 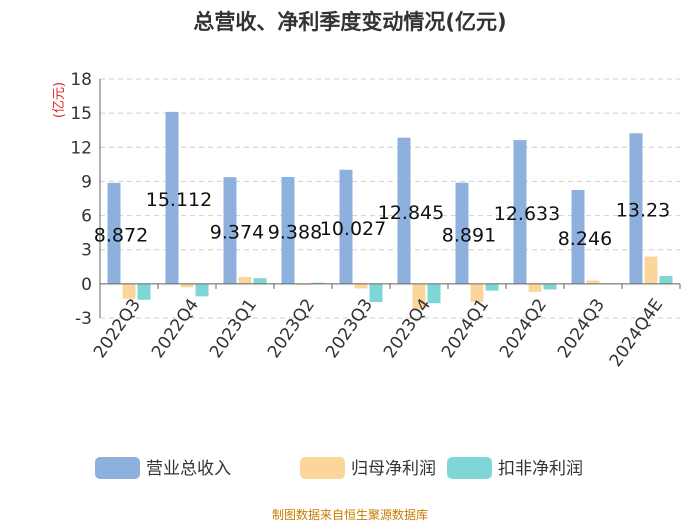 I want to click on x-tick-label: 2023Q3, so click(x=349, y=328).